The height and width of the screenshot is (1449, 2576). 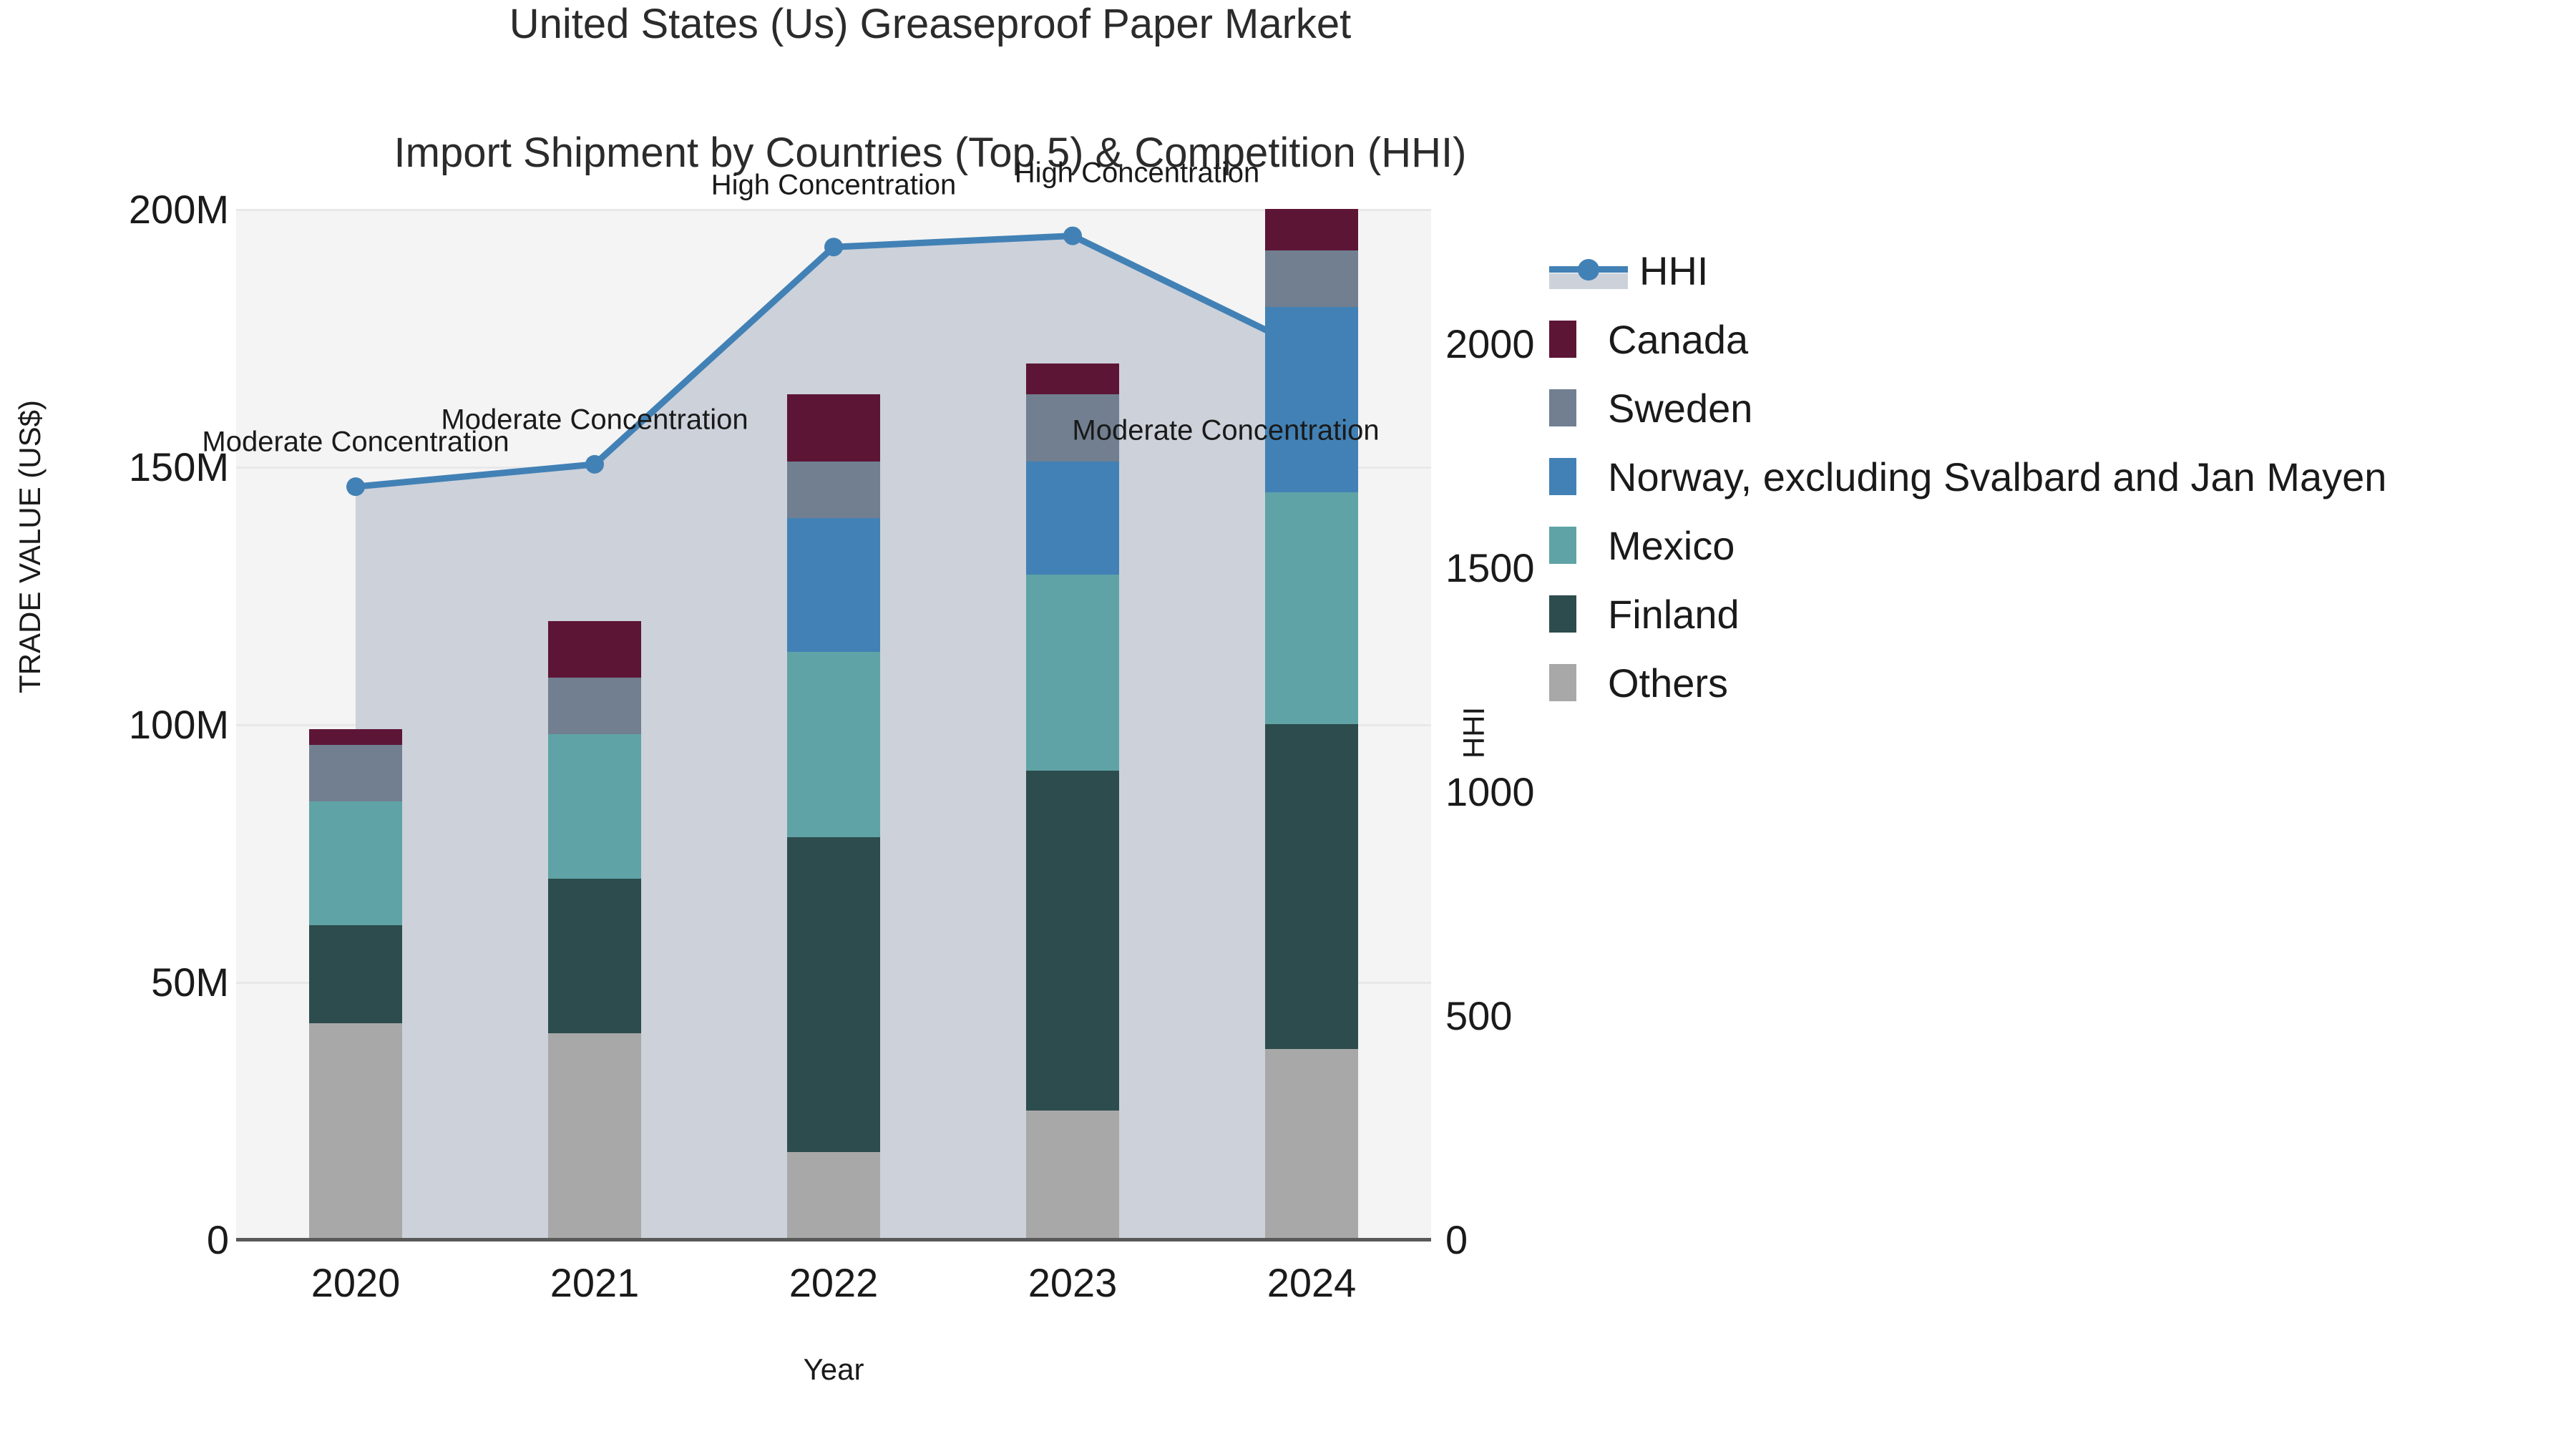 I want to click on legend-line-marker-icon, so click(x=1588, y=270).